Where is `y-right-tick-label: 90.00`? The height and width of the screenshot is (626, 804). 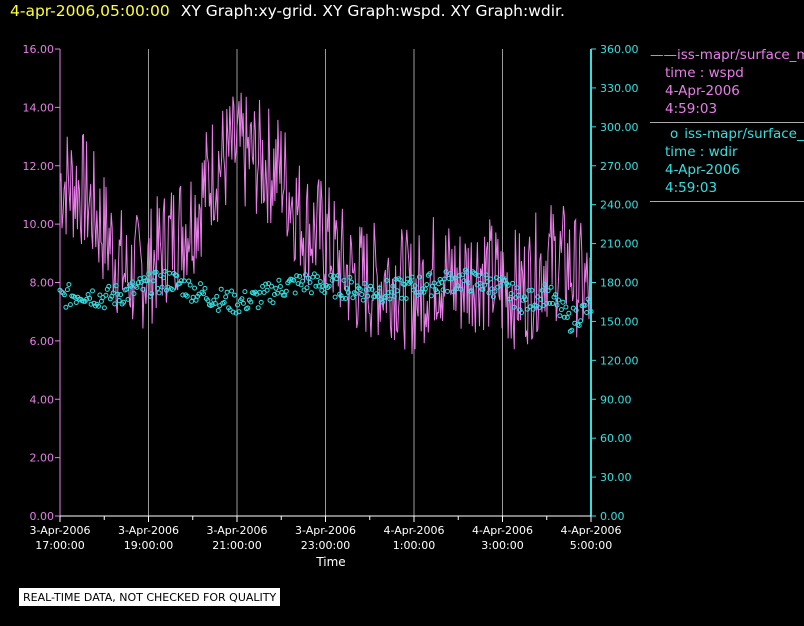 y-right-tick-label: 90.00 is located at coordinates (616, 399).